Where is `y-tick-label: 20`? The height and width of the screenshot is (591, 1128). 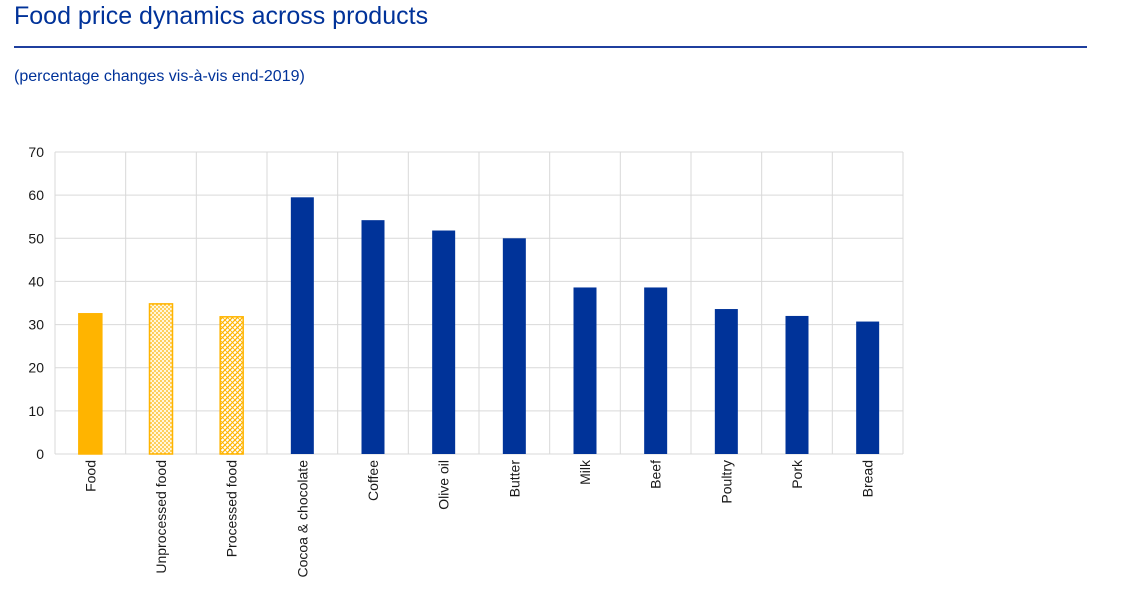
y-tick-label: 20 is located at coordinates (36, 368).